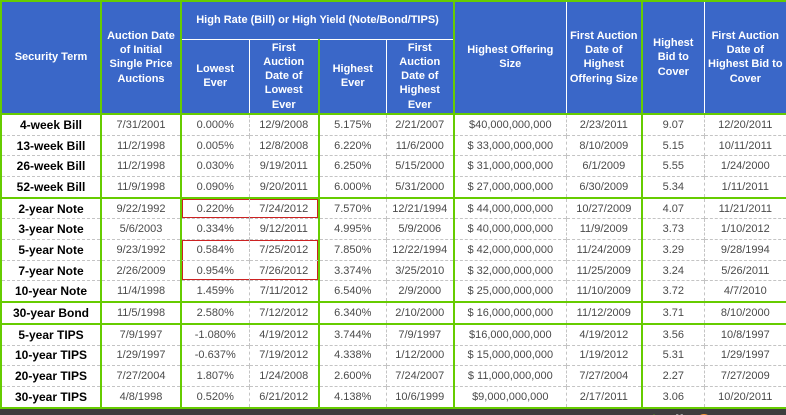  What do you see at coordinates (140, 250) in the screenshot?
I see `table-cell: 9/23/1992` at bounding box center [140, 250].